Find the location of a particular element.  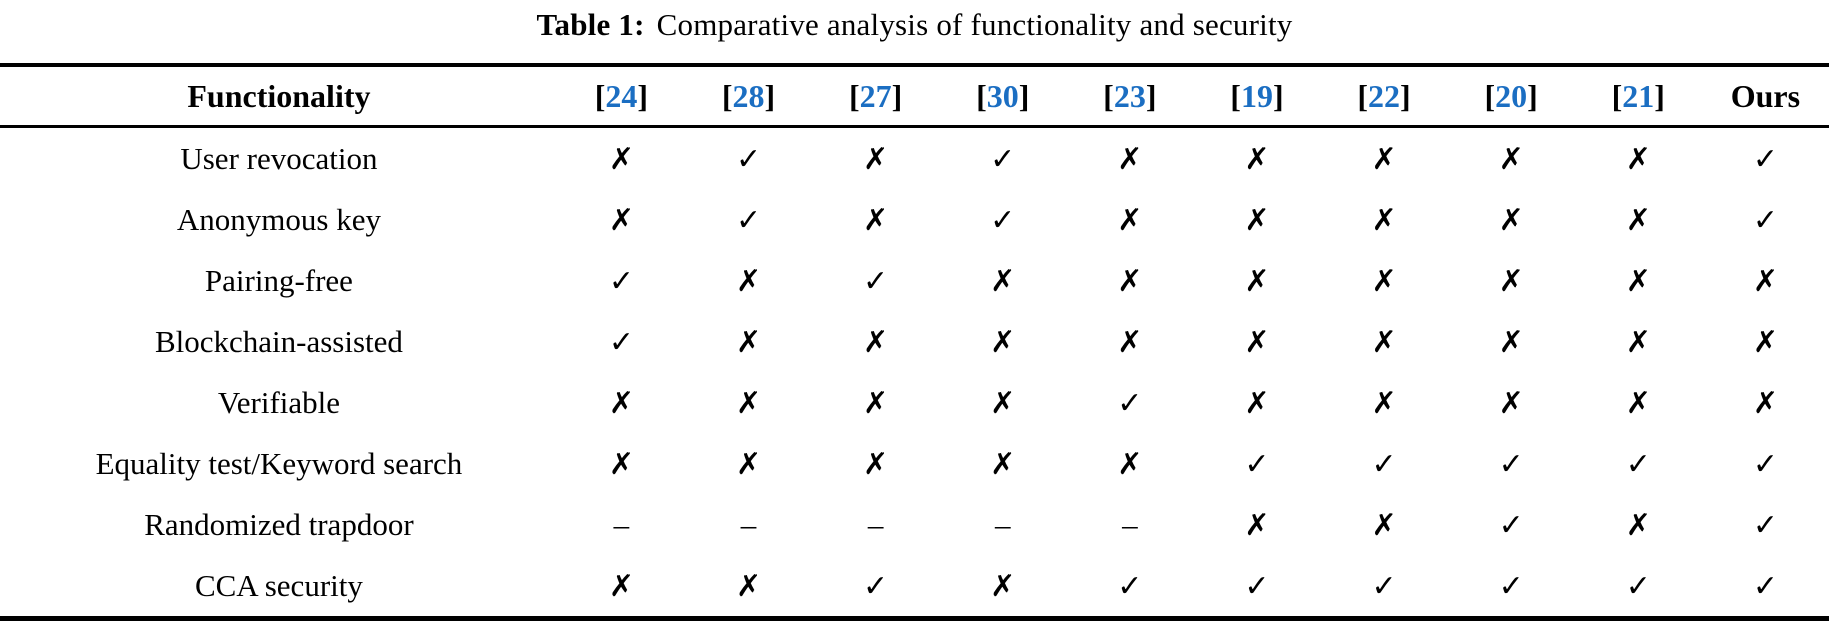

citation-link: 28 is located at coordinates (748, 95).